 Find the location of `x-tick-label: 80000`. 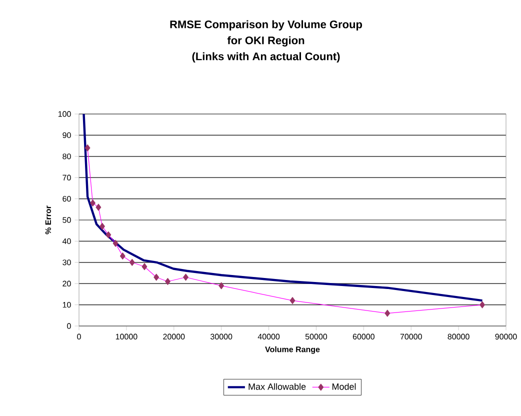

x-tick-label: 80000 is located at coordinates (459, 337).